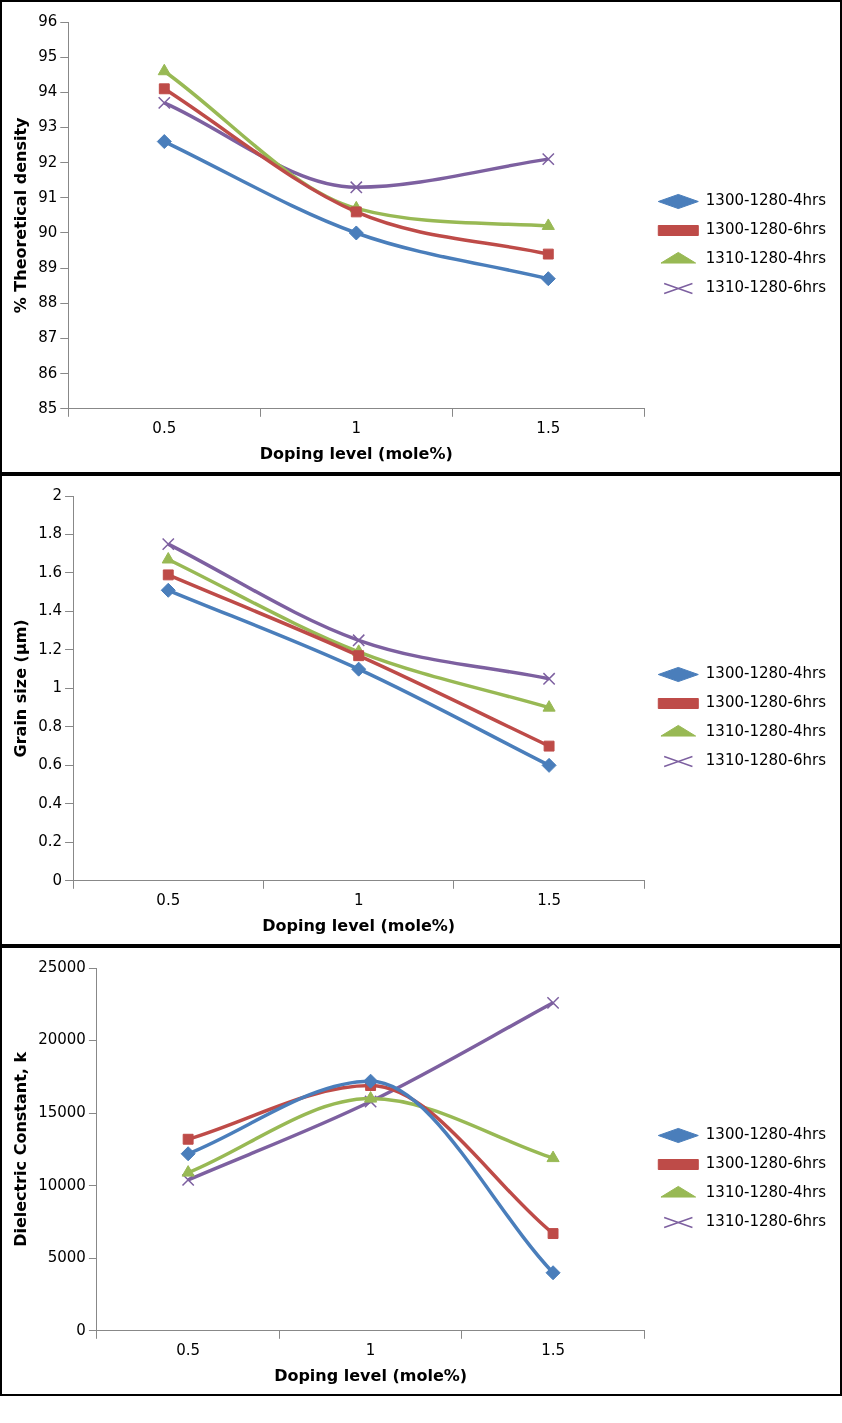 This screenshot has width=842, height=1423. I want to click on y-tick-label: 94, so click(48, 91).